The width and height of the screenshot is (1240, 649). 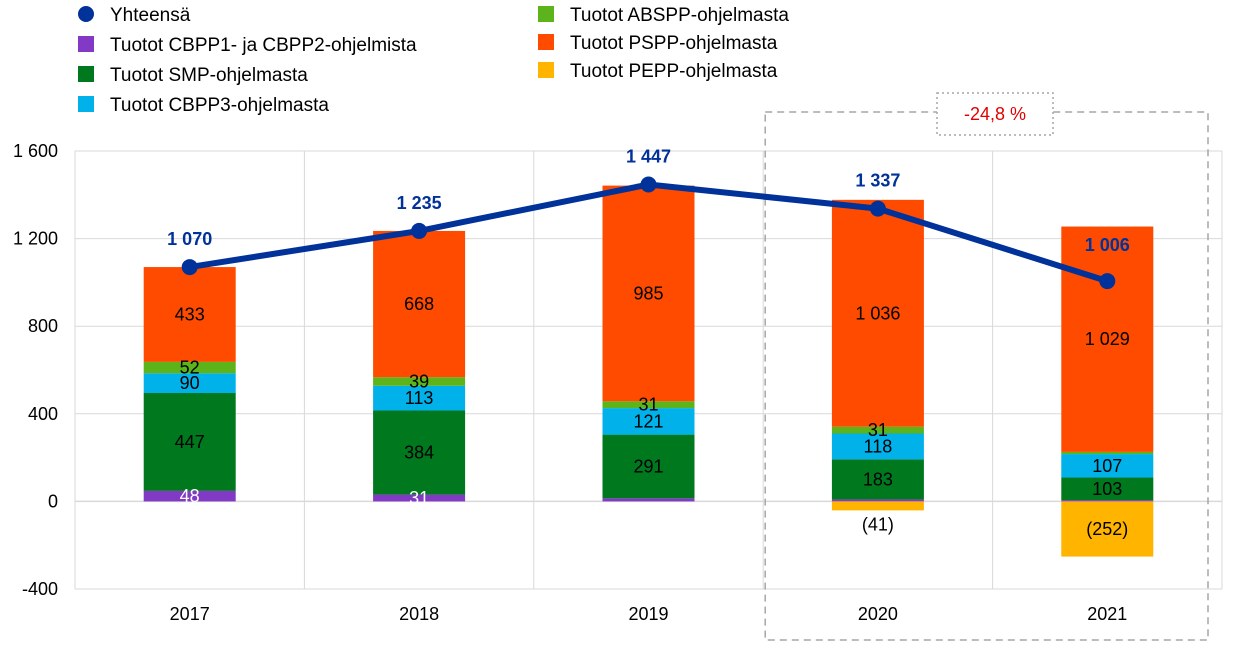 I want to click on data-label-SMP-2018: 384, so click(x=419, y=453).